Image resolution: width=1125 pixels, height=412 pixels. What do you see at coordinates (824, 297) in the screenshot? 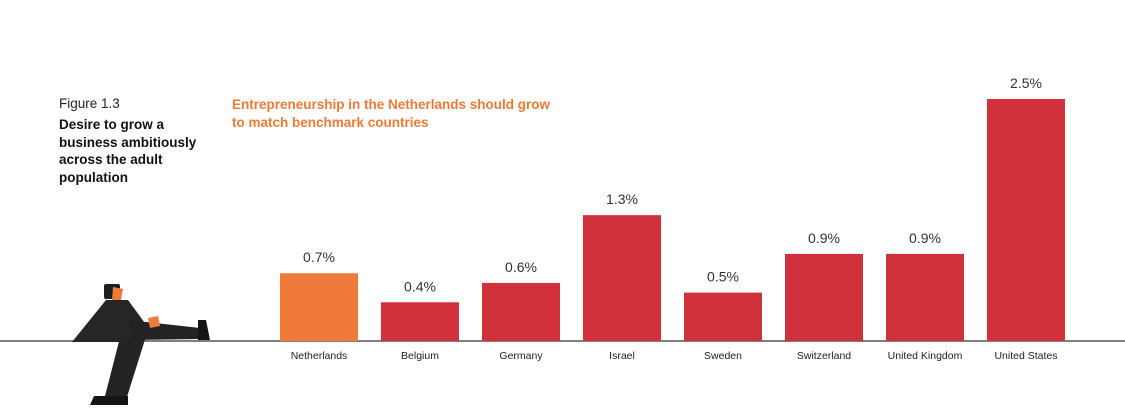
I see `bar-switzerland` at bounding box center [824, 297].